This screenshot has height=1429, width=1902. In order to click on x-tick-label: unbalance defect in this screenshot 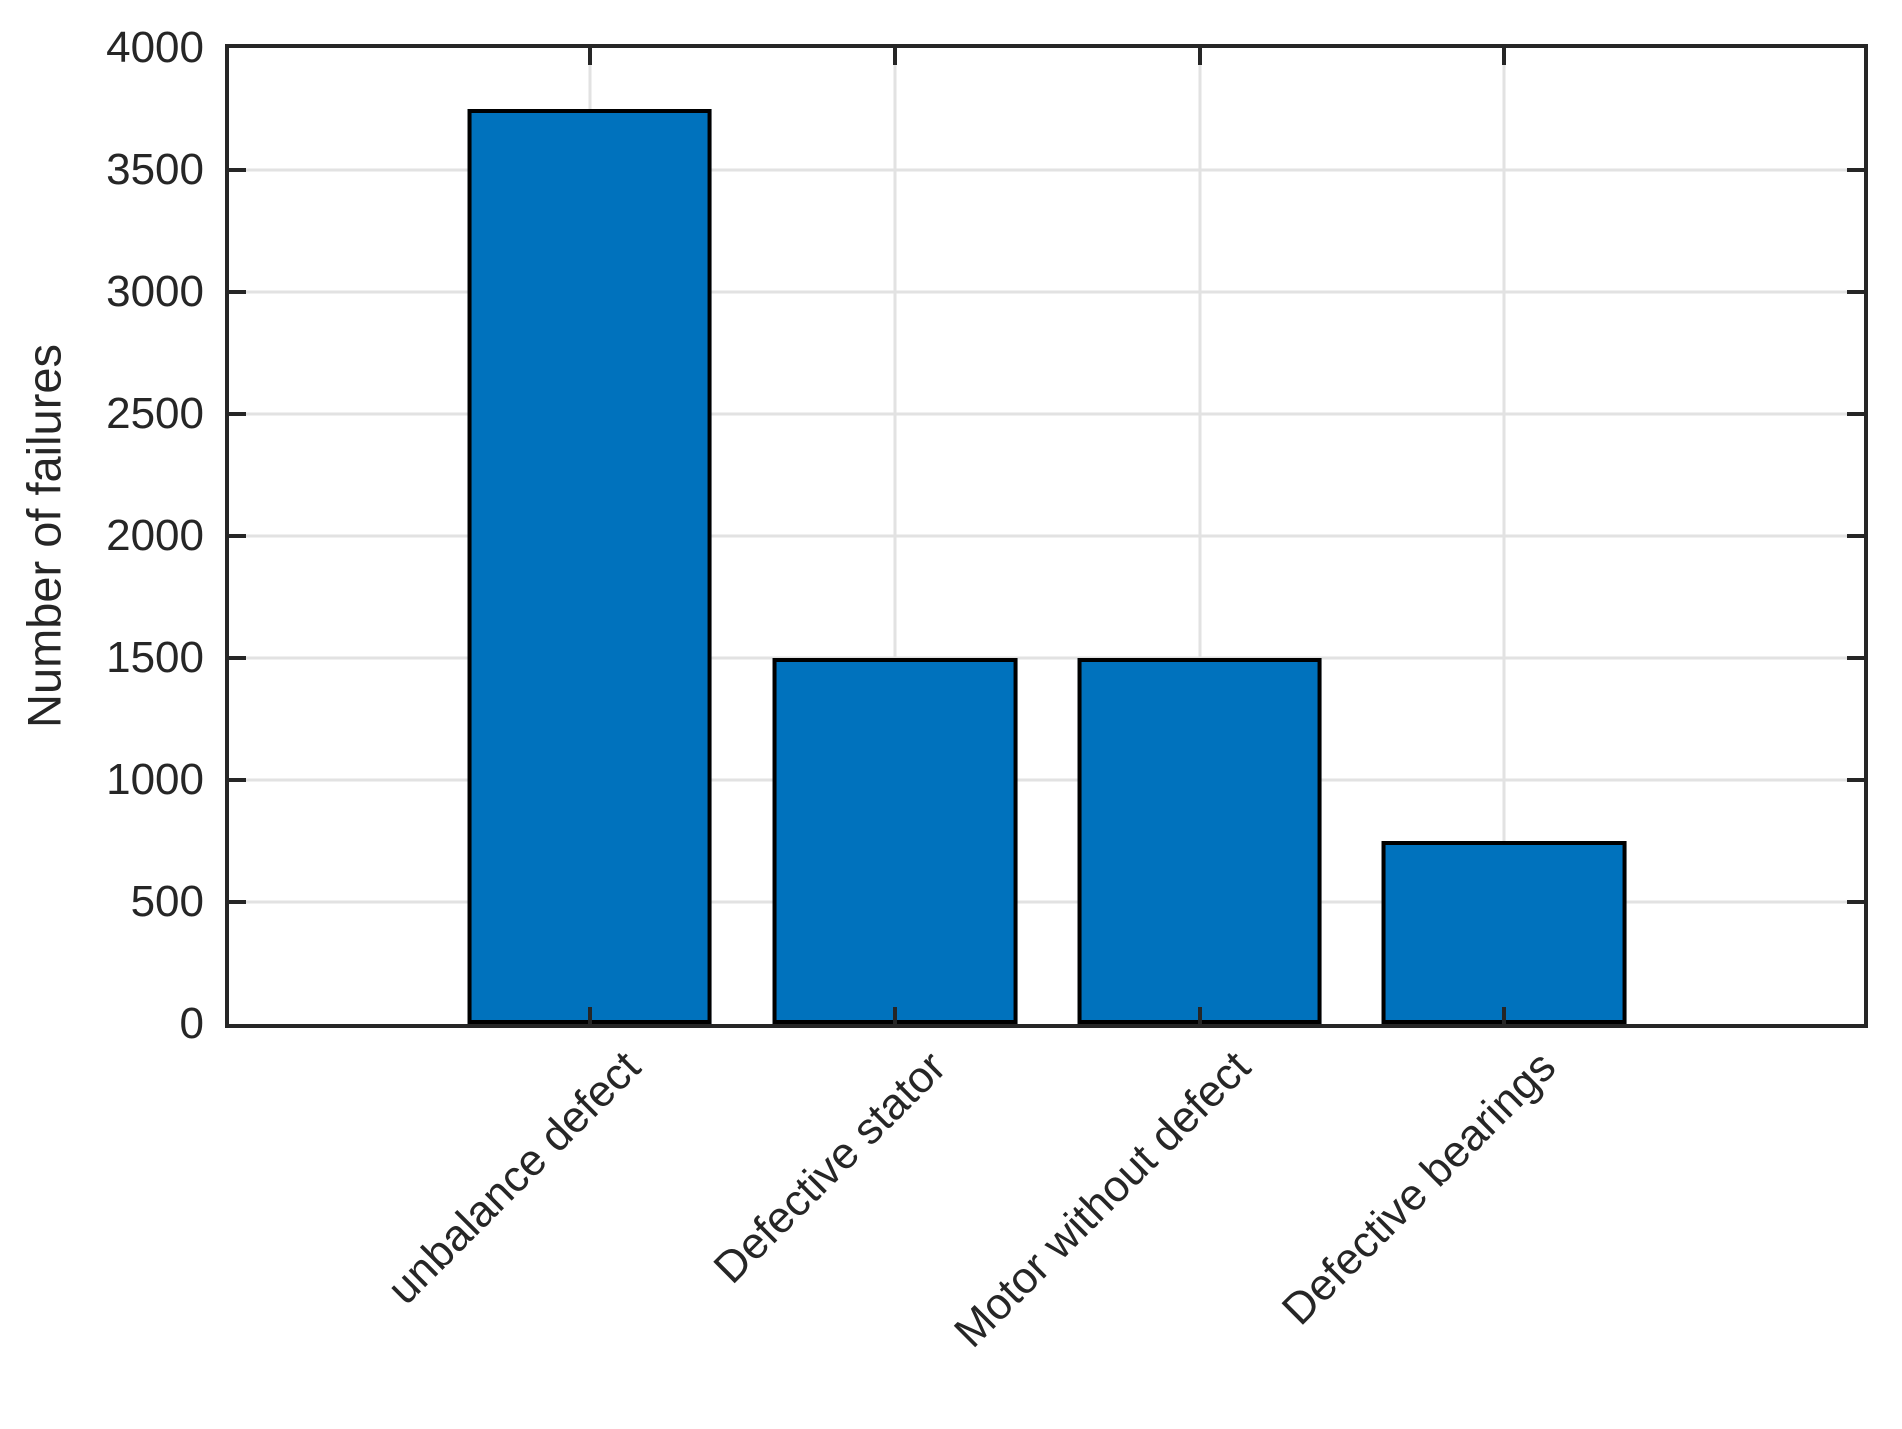, I will do `click(514, 1178)`.